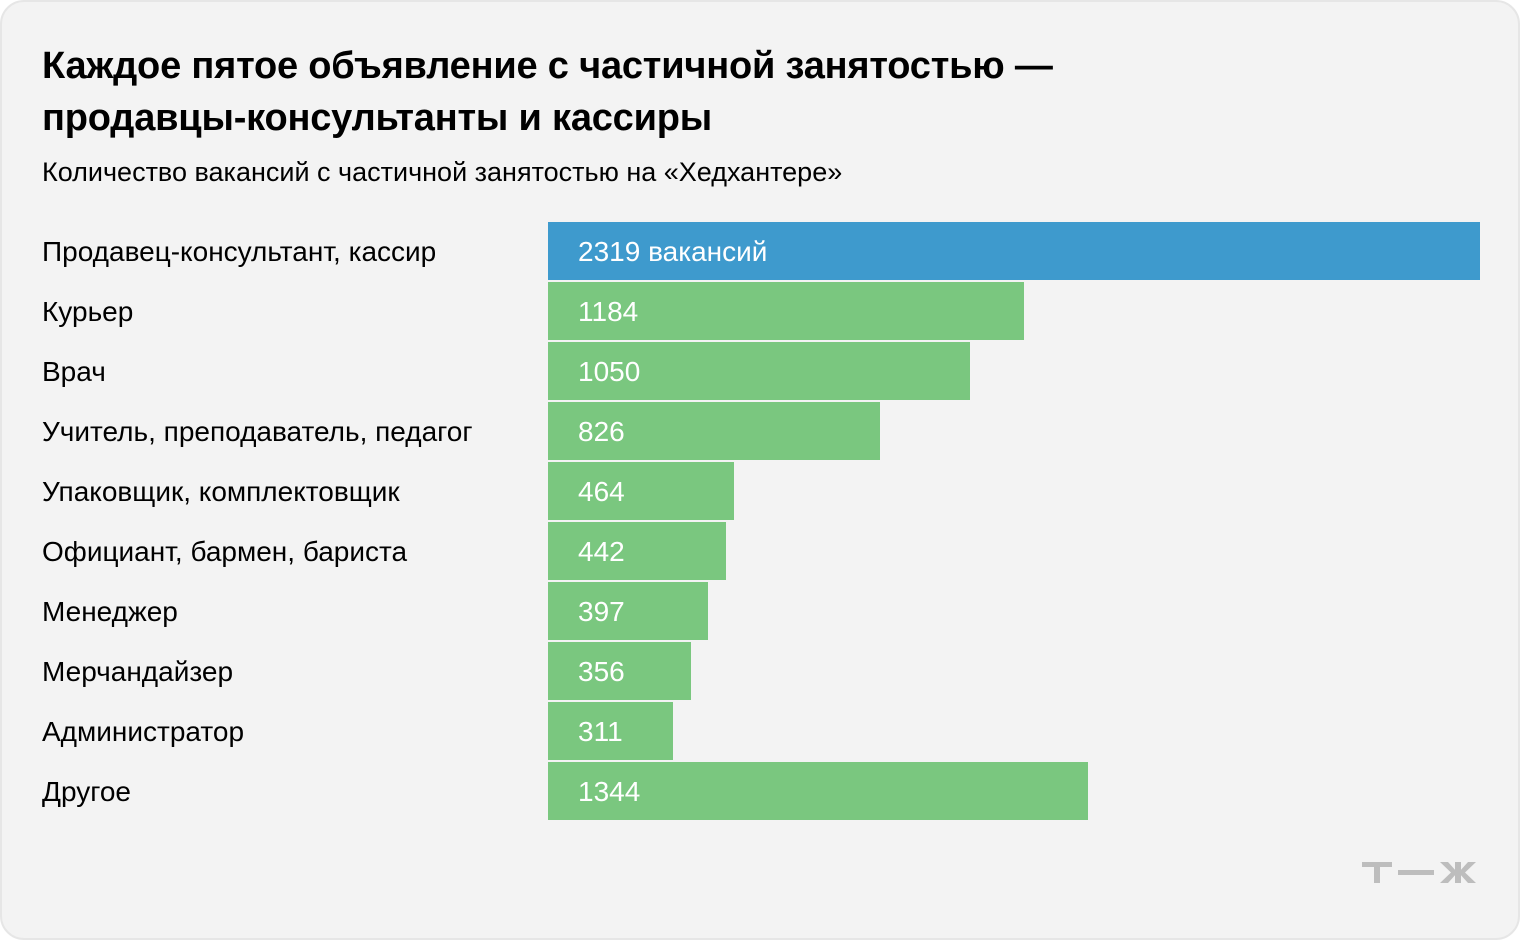  What do you see at coordinates (601, 671) in the screenshot?
I see `bar-value-label: 356` at bounding box center [601, 671].